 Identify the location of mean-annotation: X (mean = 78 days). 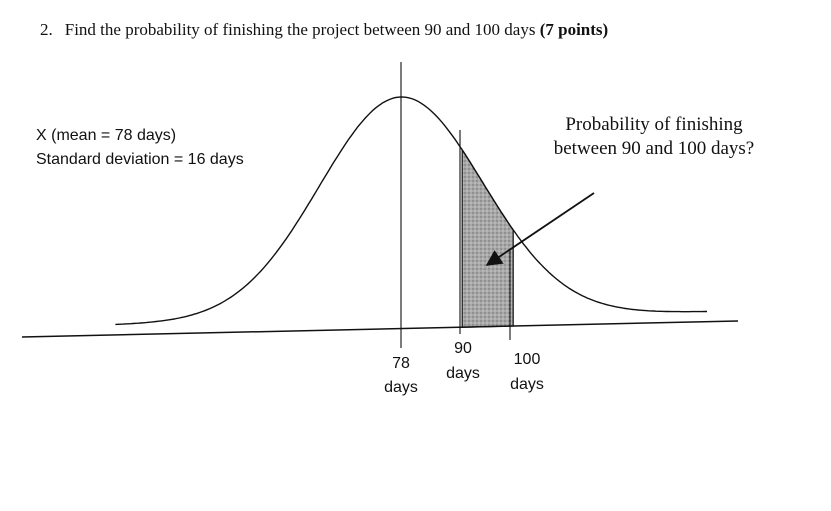
(106, 135).